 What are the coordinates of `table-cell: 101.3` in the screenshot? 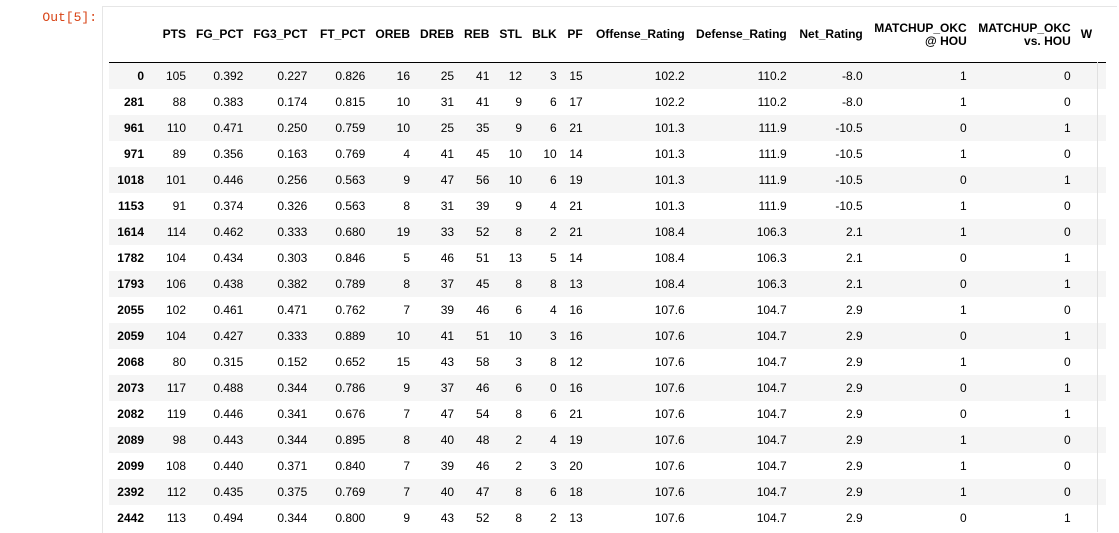 It's located at (669, 206).